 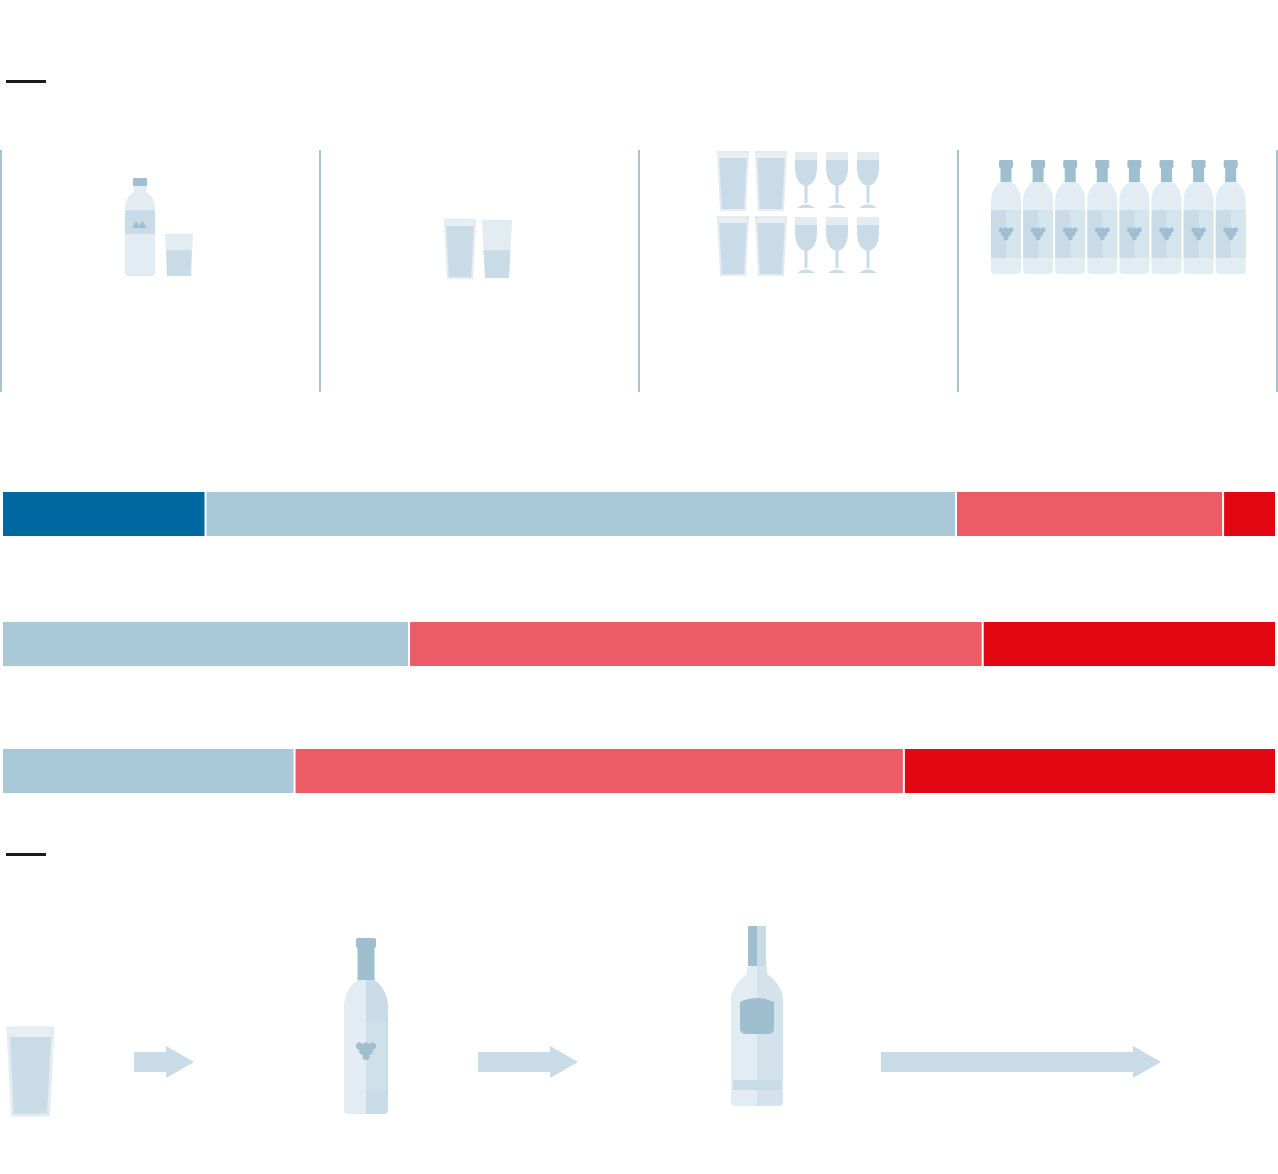 What do you see at coordinates (797, 213) in the screenshot?
I see `panel-3-beer-glass-and-wine-glass-icon` at bounding box center [797, 213].